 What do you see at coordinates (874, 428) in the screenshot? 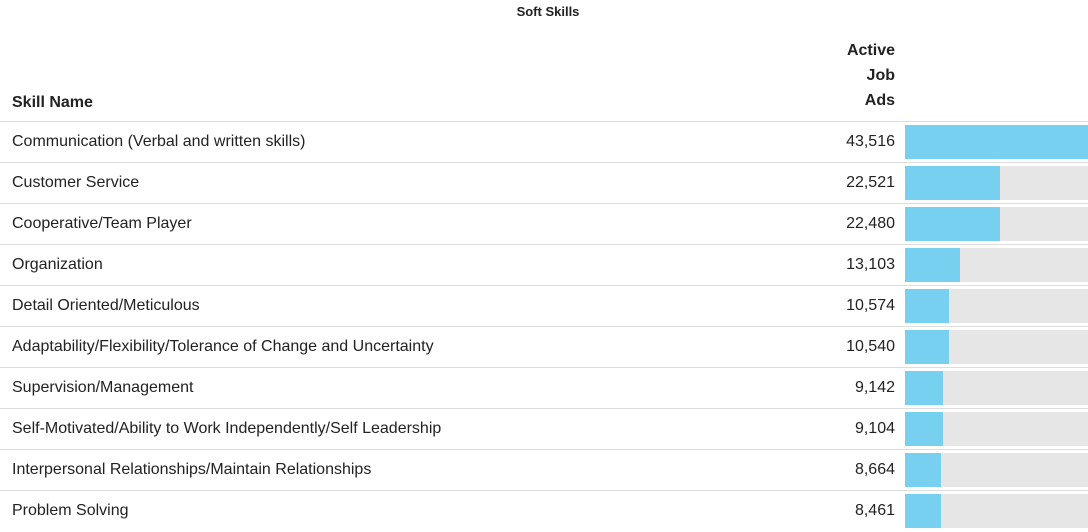
I see `value-label: 9,104` at bounding box center [874, 428].